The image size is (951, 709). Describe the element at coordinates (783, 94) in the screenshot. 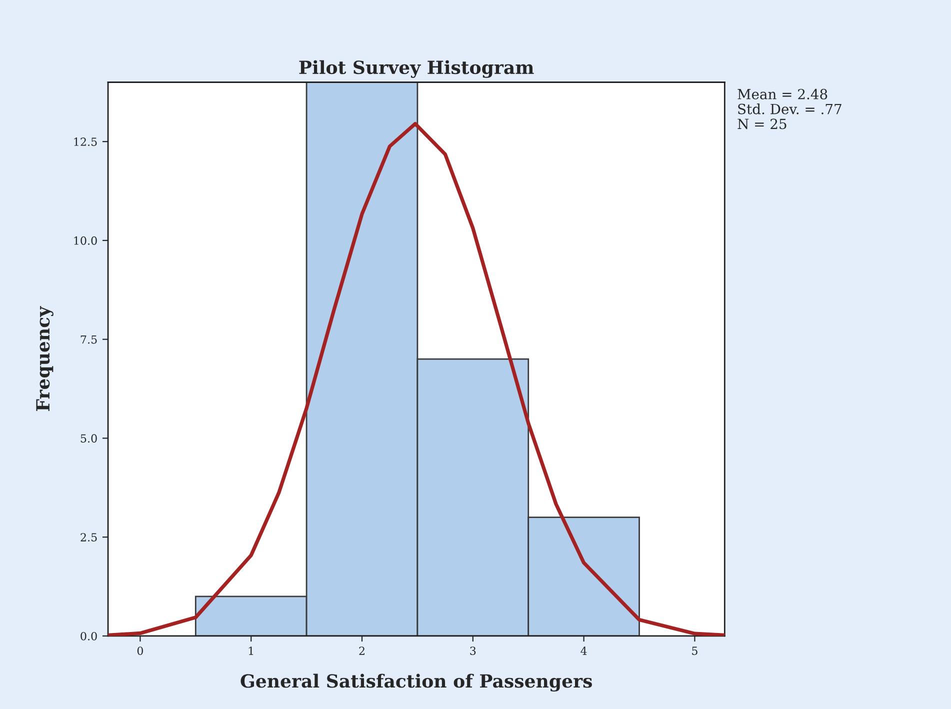

I see `text: Mean = 2.48` at that location.